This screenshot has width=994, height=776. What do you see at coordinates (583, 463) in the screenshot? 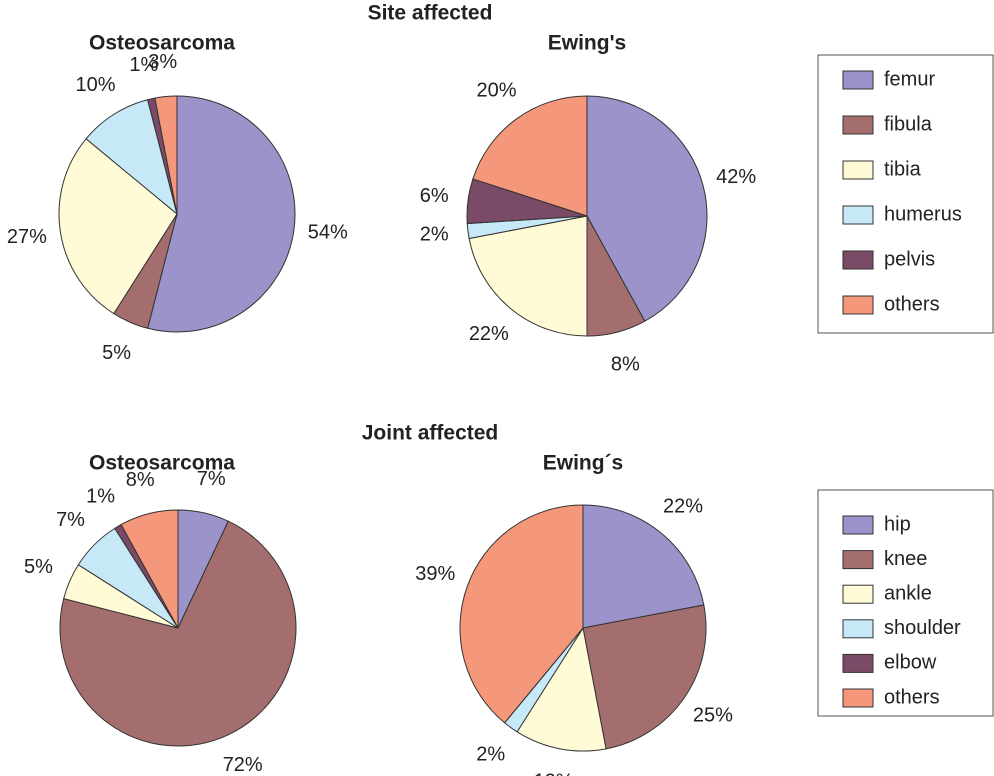
I see `chart-title: Ewing´s` at bounding box center [583, 463].